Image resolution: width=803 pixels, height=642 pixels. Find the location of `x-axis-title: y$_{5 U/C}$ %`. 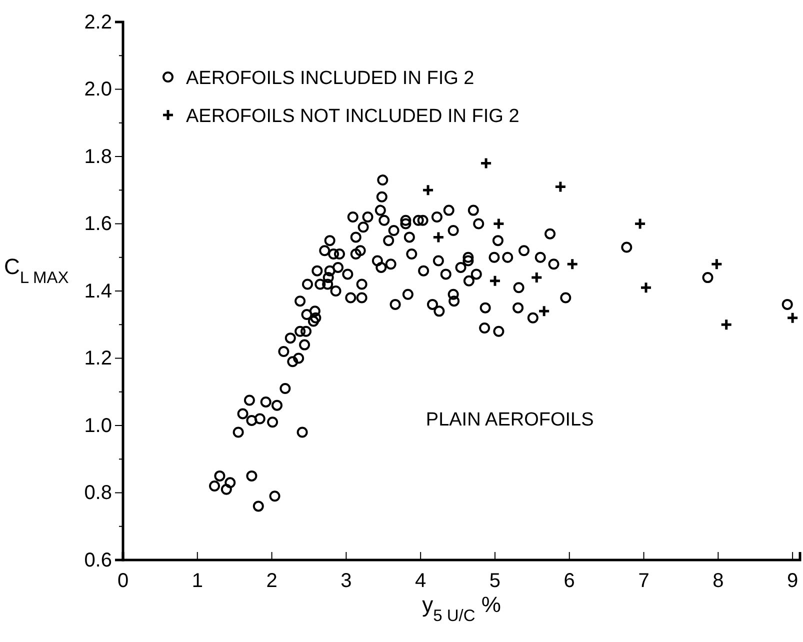

x-axis-title: y$_{5 U/C}$ % is located at coordinates (461, 608).